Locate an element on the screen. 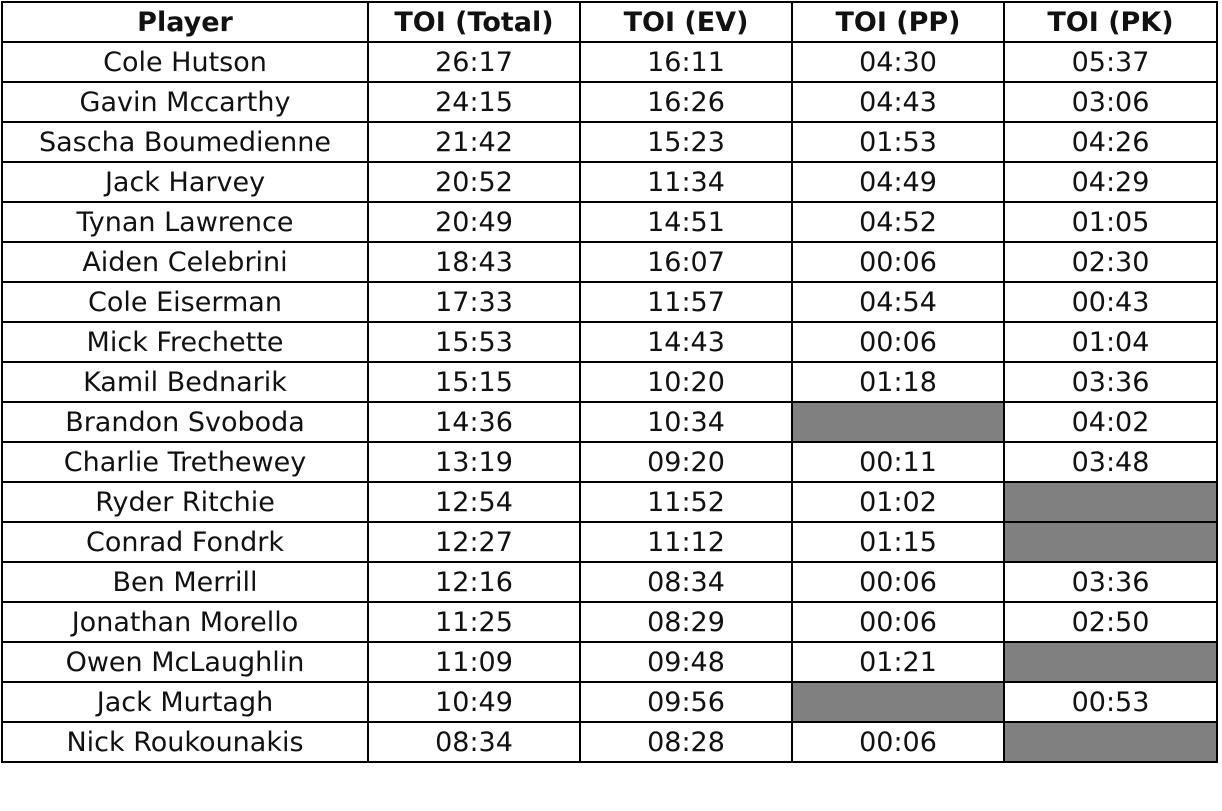 The image size is (1222, 811). toi-cell: 16:26 is located at coordinates (686, 102).